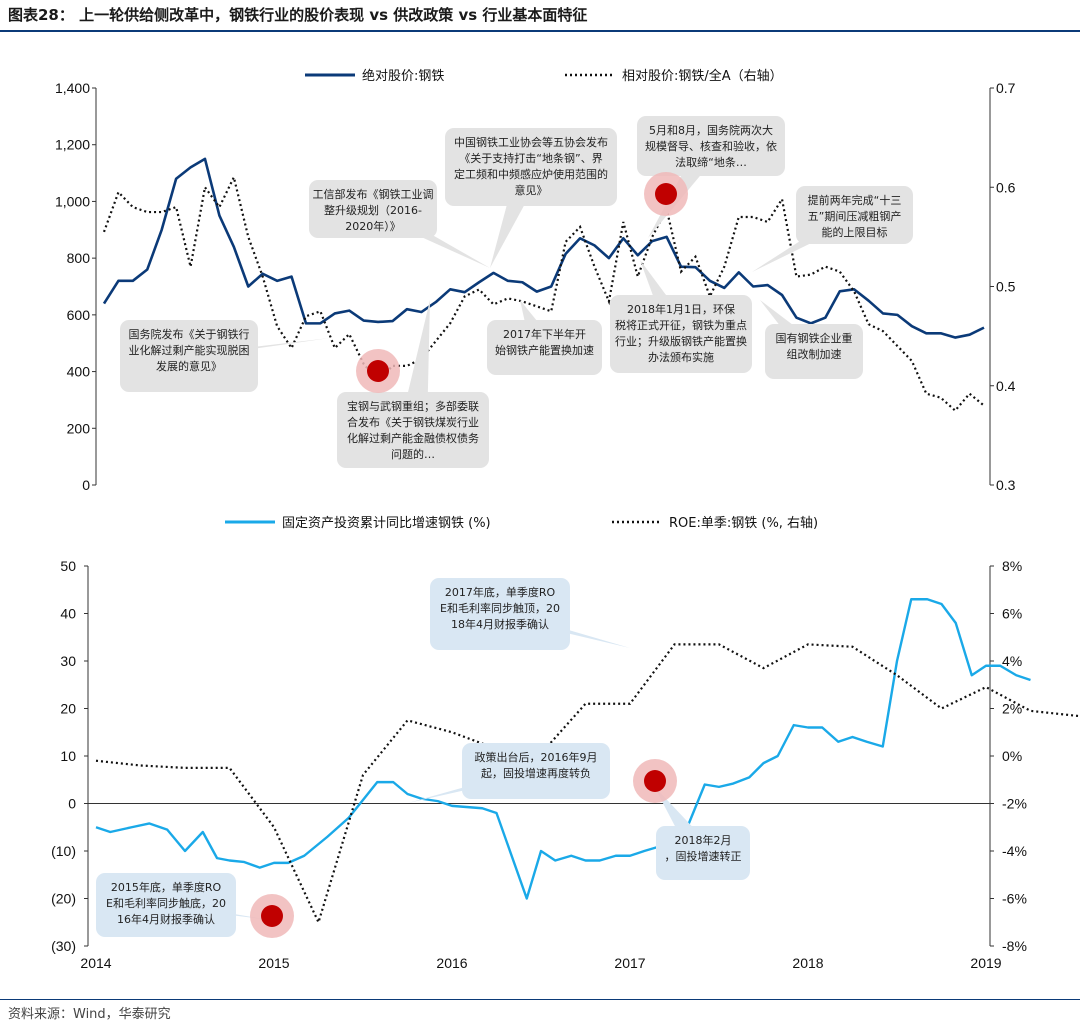 Image resolution: width=1080 pixels, height=1024 pixels. Describe the element at coordinates (79, 258) in the screenshot. I see `y-tick-label: 800` at that location.